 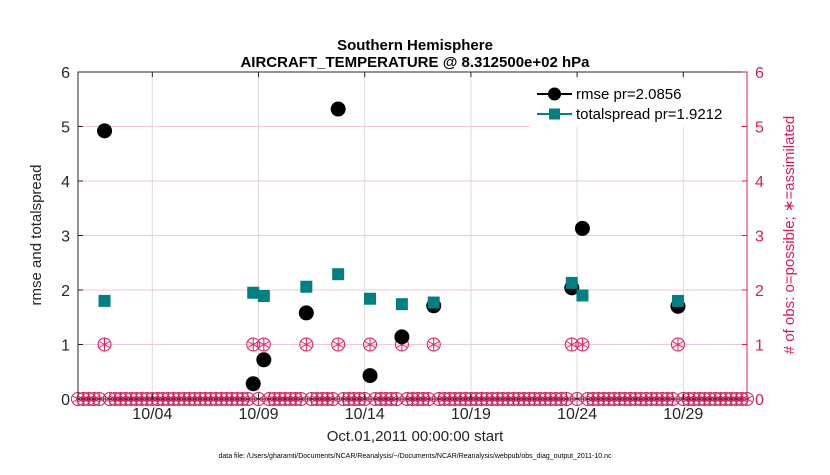 I want to click on y-right-tick-label: 6, so click(x=759, y=73).